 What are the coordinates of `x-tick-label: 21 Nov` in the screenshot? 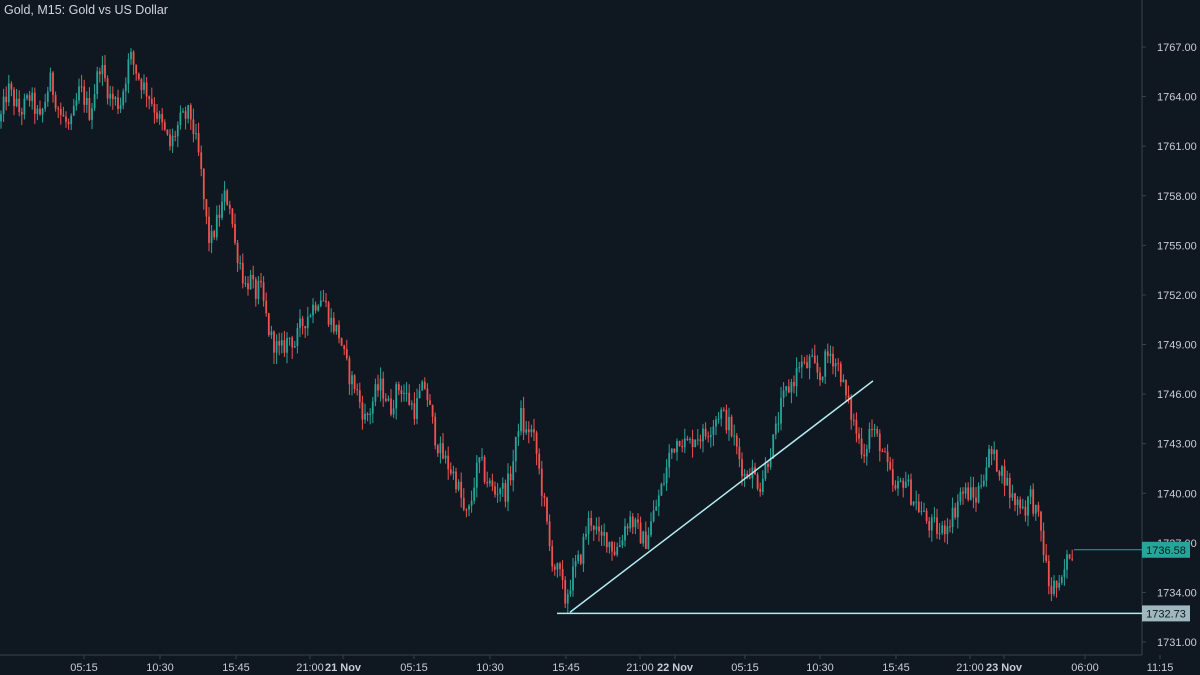 It's located at (343, 668).